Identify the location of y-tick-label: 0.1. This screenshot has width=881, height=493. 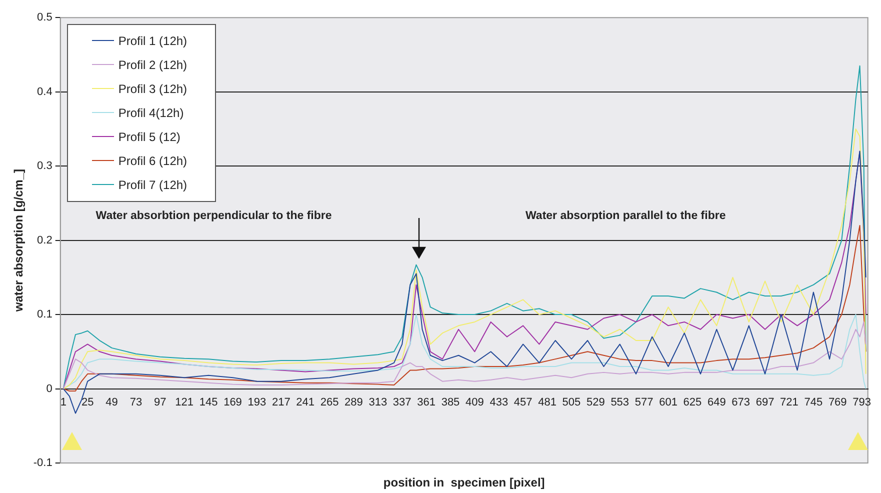
(44, 314).